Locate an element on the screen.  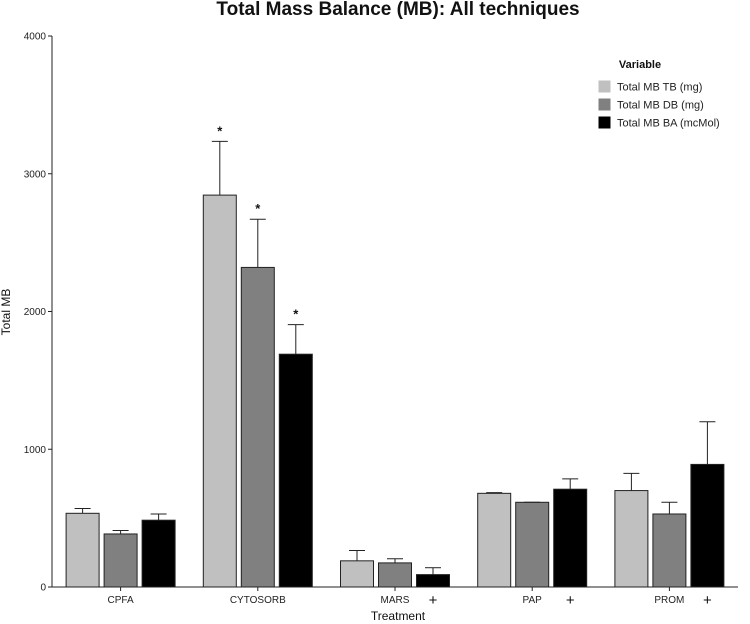
legend-title: Variable is located at coordinates (640, 65).